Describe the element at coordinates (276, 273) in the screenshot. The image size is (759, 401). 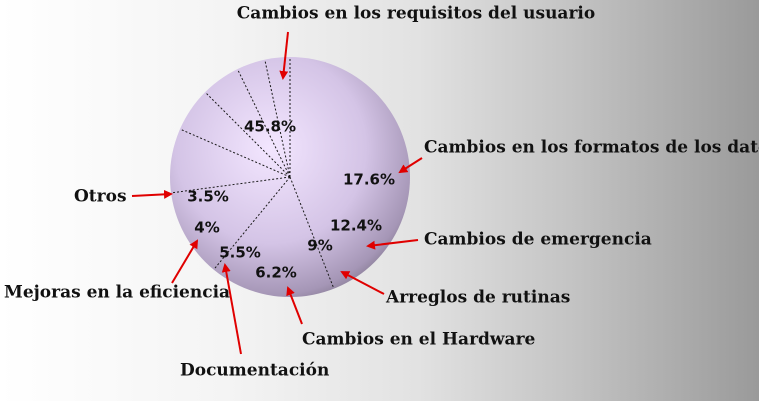
I see `percent-label-cambios-en-el-hardware: 6.2%` at that location.